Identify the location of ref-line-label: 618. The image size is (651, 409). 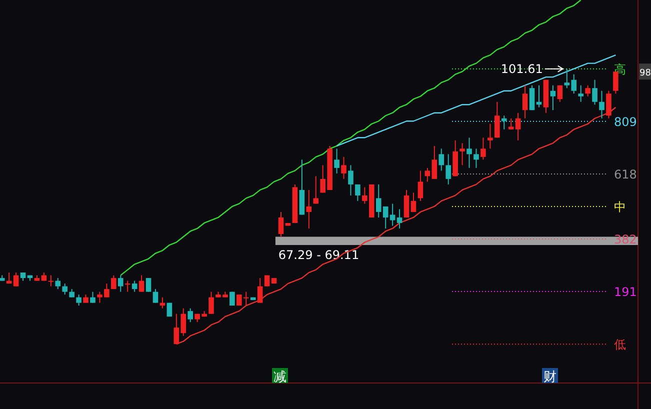
(625, 174).